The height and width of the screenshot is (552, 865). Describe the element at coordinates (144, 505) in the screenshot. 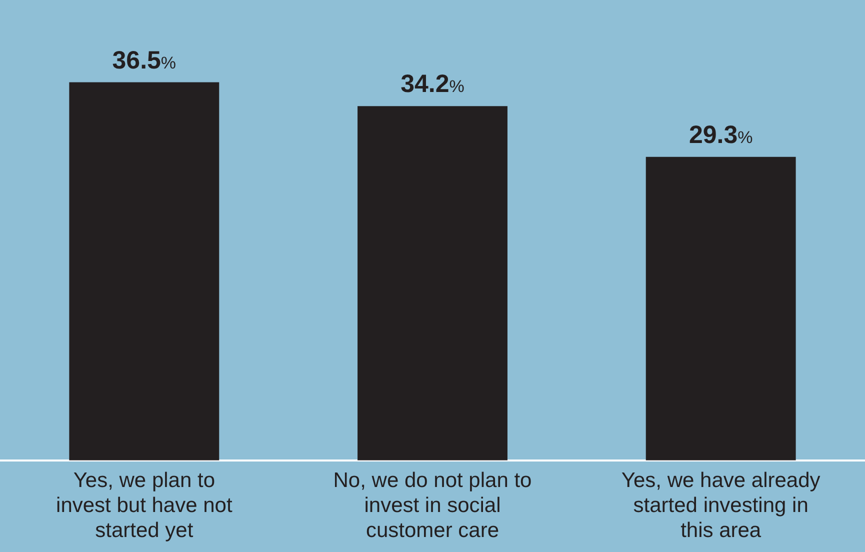

I see `x-tick-label: Yes, we plan to invest but have not started yet` at that location.